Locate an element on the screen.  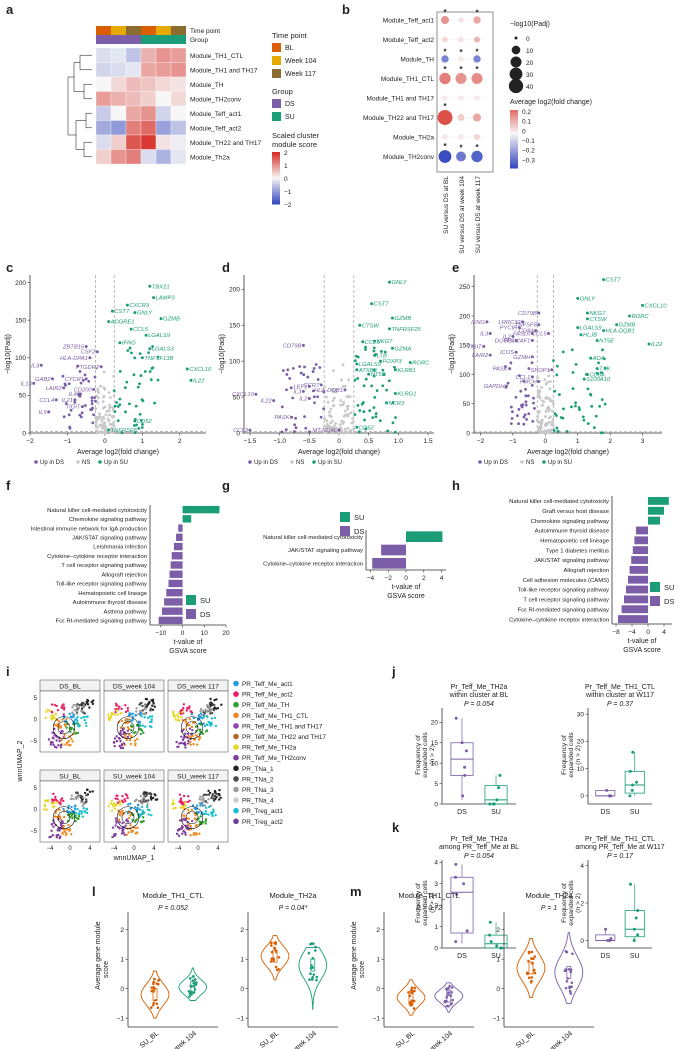
x-tick-label: 0 is located at coordinates (545, 441).